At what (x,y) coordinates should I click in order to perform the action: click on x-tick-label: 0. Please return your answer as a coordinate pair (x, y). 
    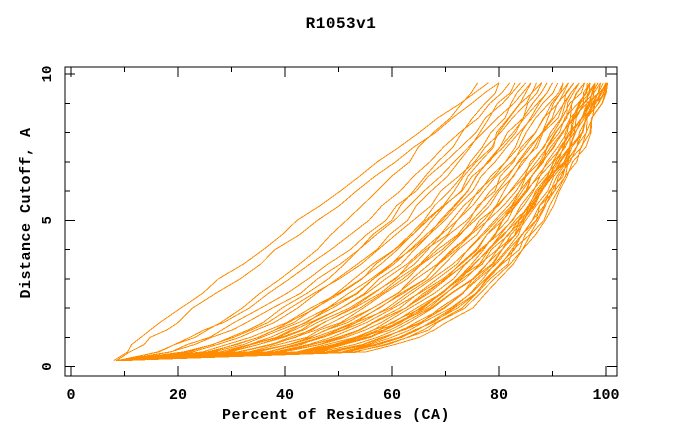
    Looking at the image, I should click on (70, 395).